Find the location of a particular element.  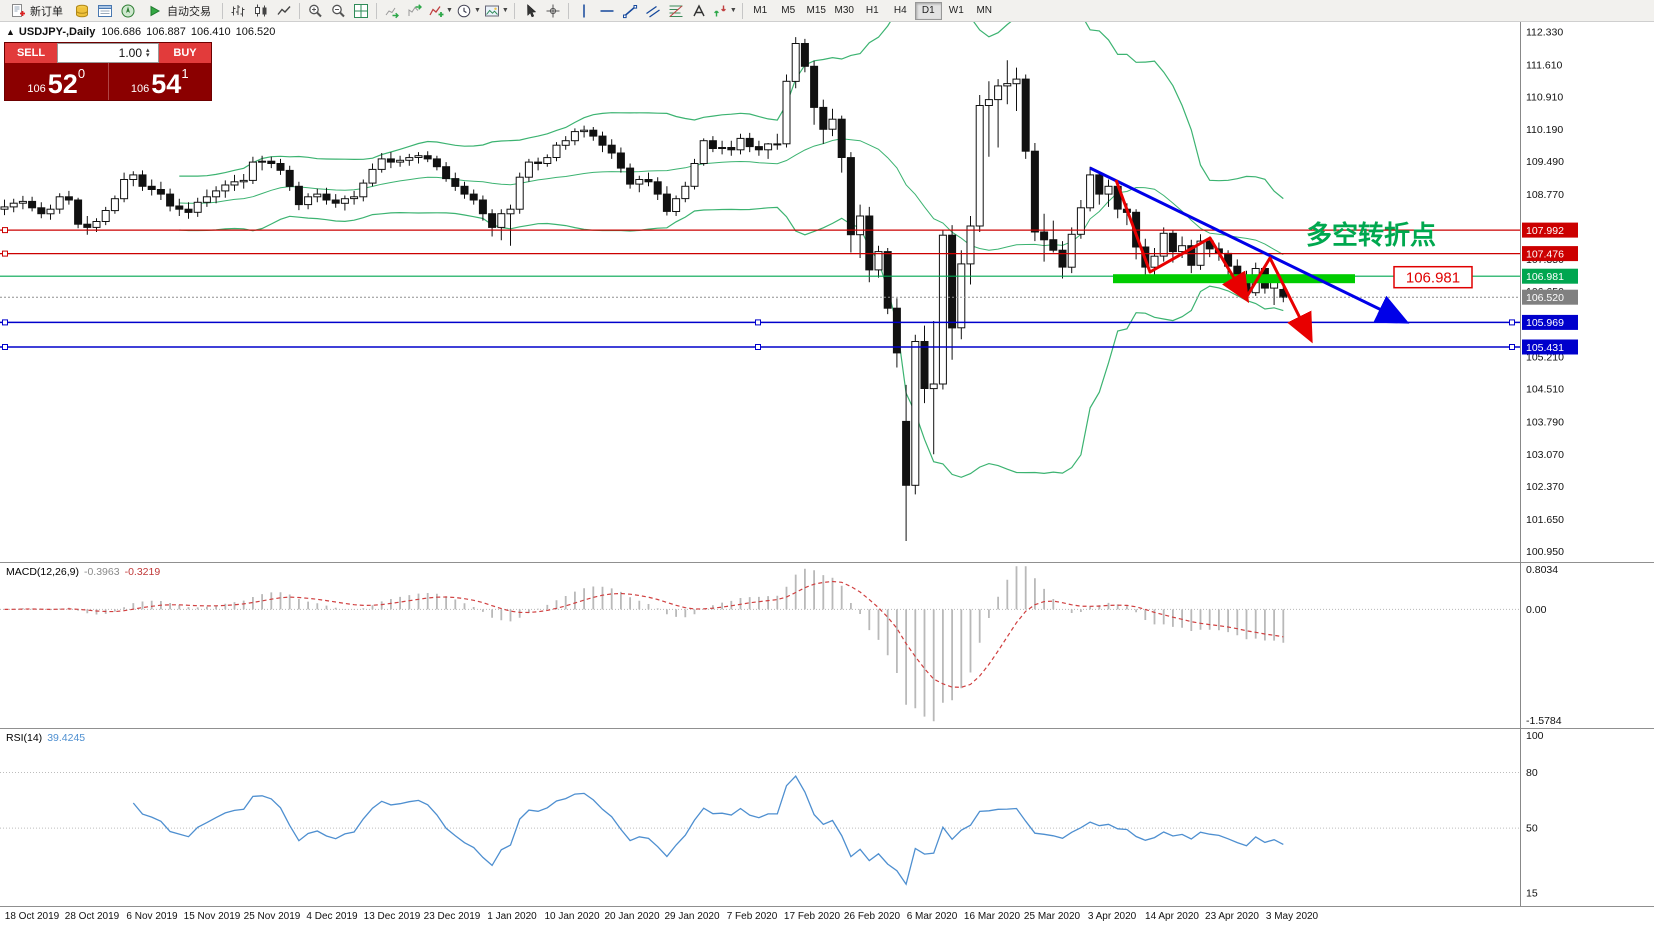

fibonacci-tool-icon is located at coordinates (676, 11).